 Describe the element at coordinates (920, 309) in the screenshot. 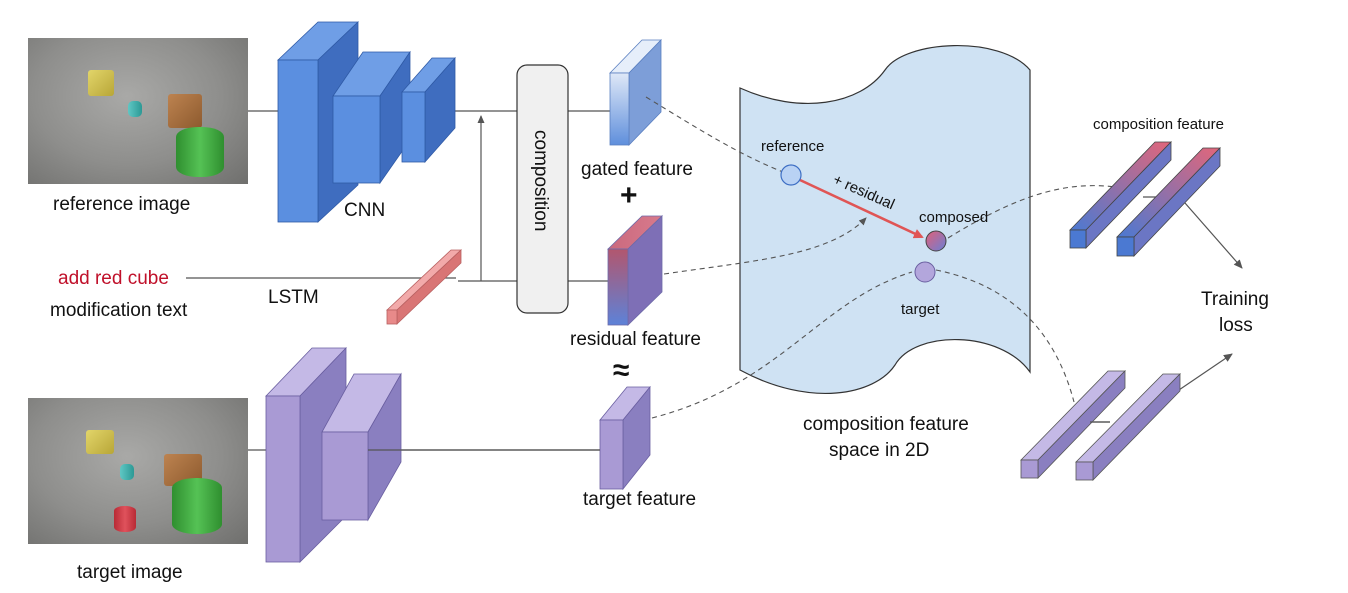

I see `target-point-label: target` at that location.